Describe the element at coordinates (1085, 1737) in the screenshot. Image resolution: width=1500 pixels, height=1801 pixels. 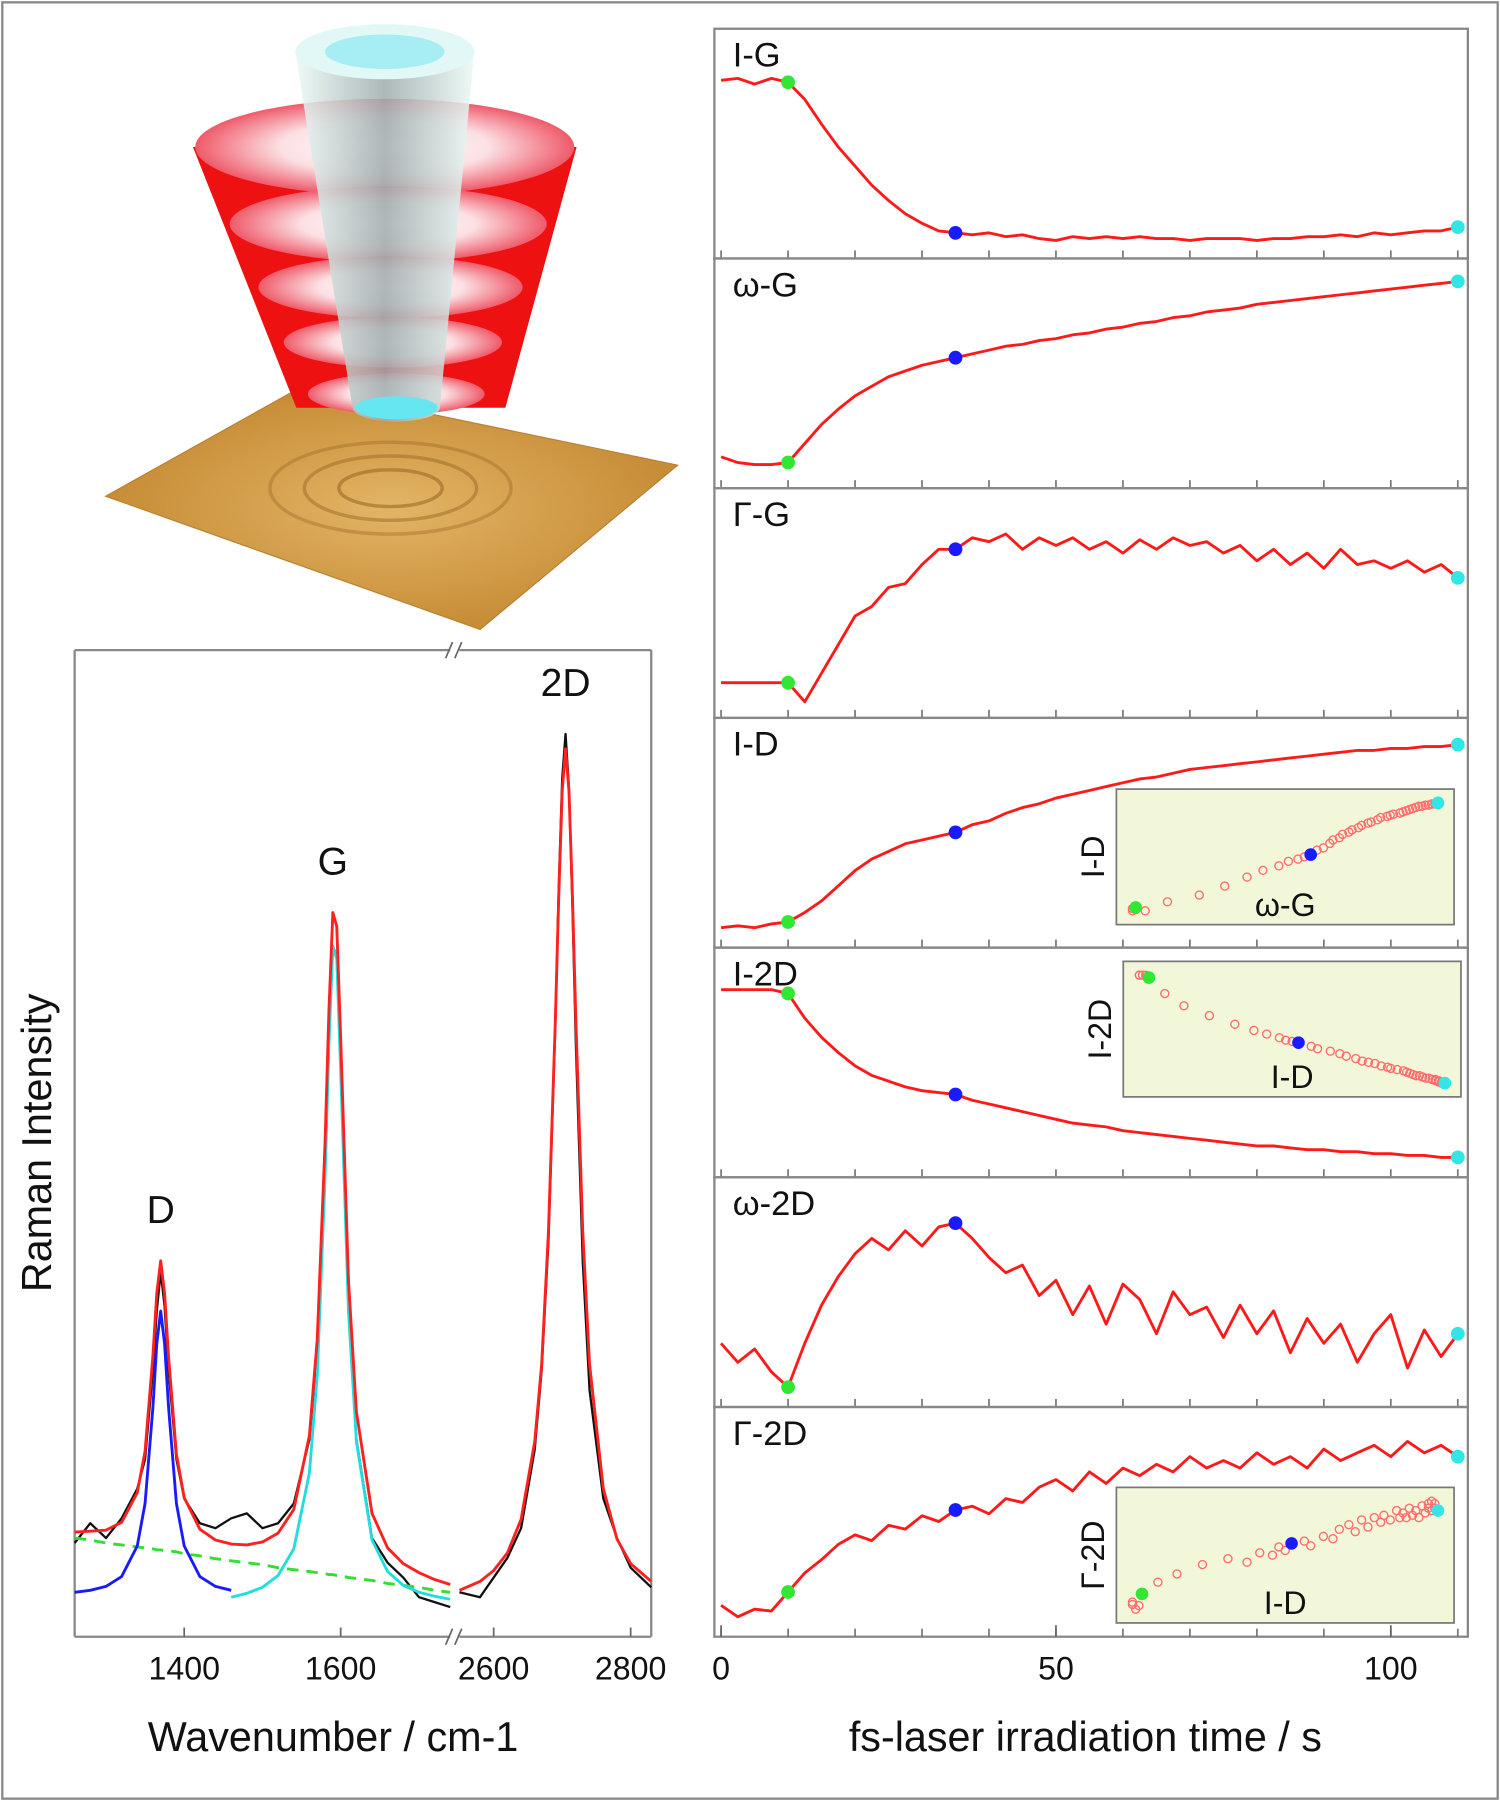
I see `x-axis-title: fs-laser irradiation time / s` at that location.